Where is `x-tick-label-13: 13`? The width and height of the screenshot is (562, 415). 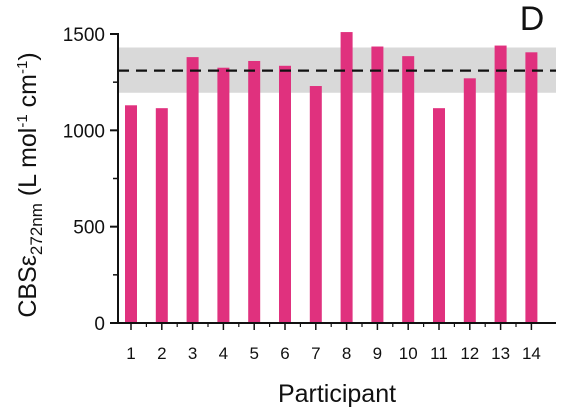
x-tick-label-13: 13 is located at coordinates (500, 353).